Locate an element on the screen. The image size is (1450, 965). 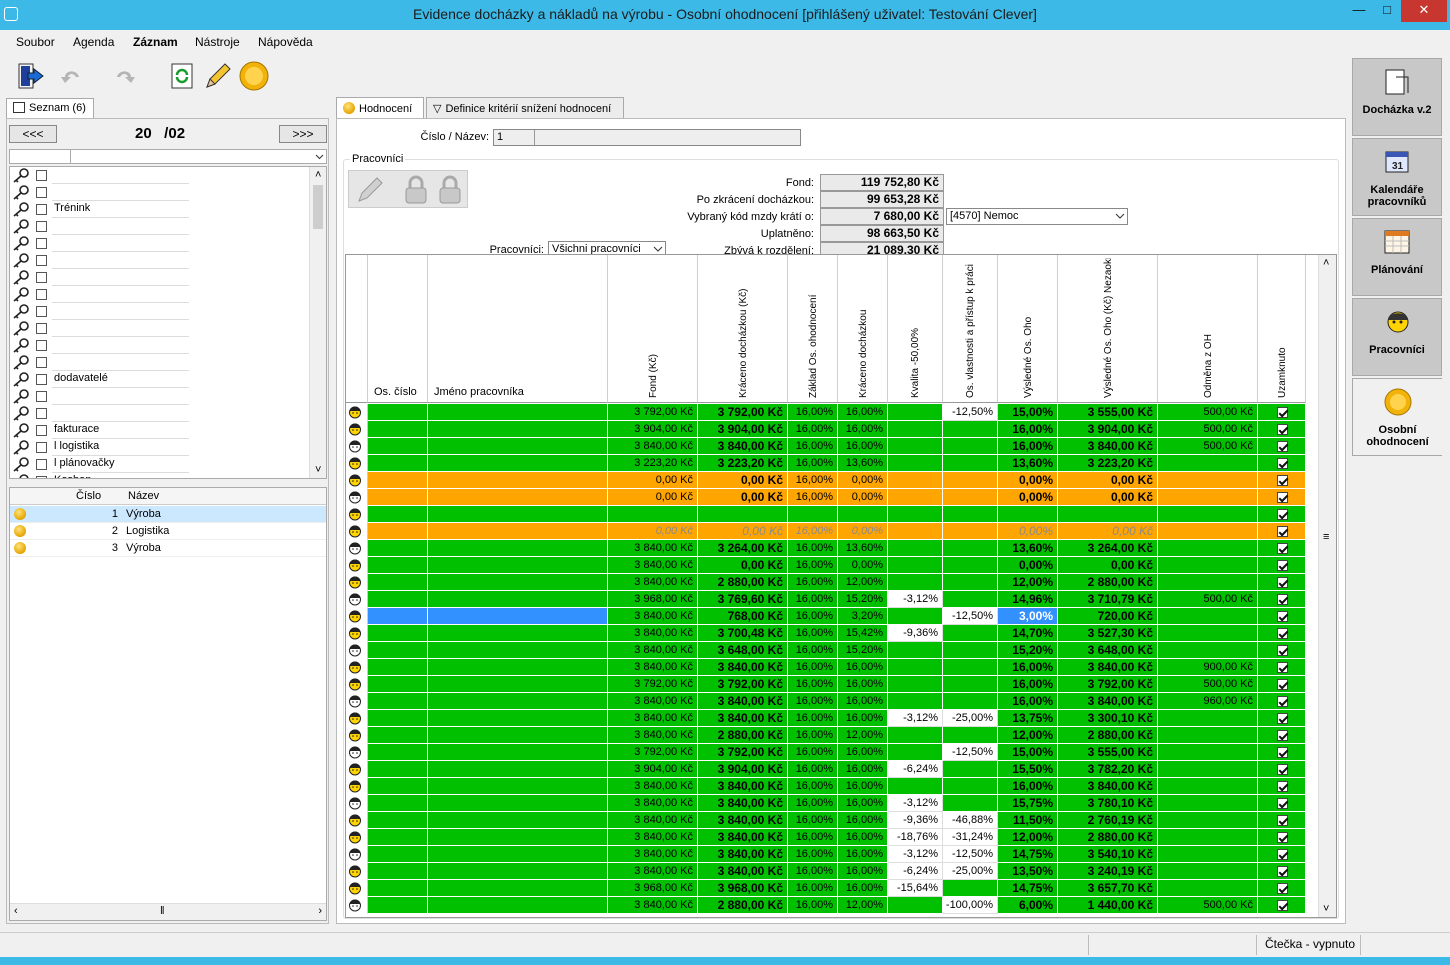
list-item: dodavatelé is located at coordinates (160, 379).